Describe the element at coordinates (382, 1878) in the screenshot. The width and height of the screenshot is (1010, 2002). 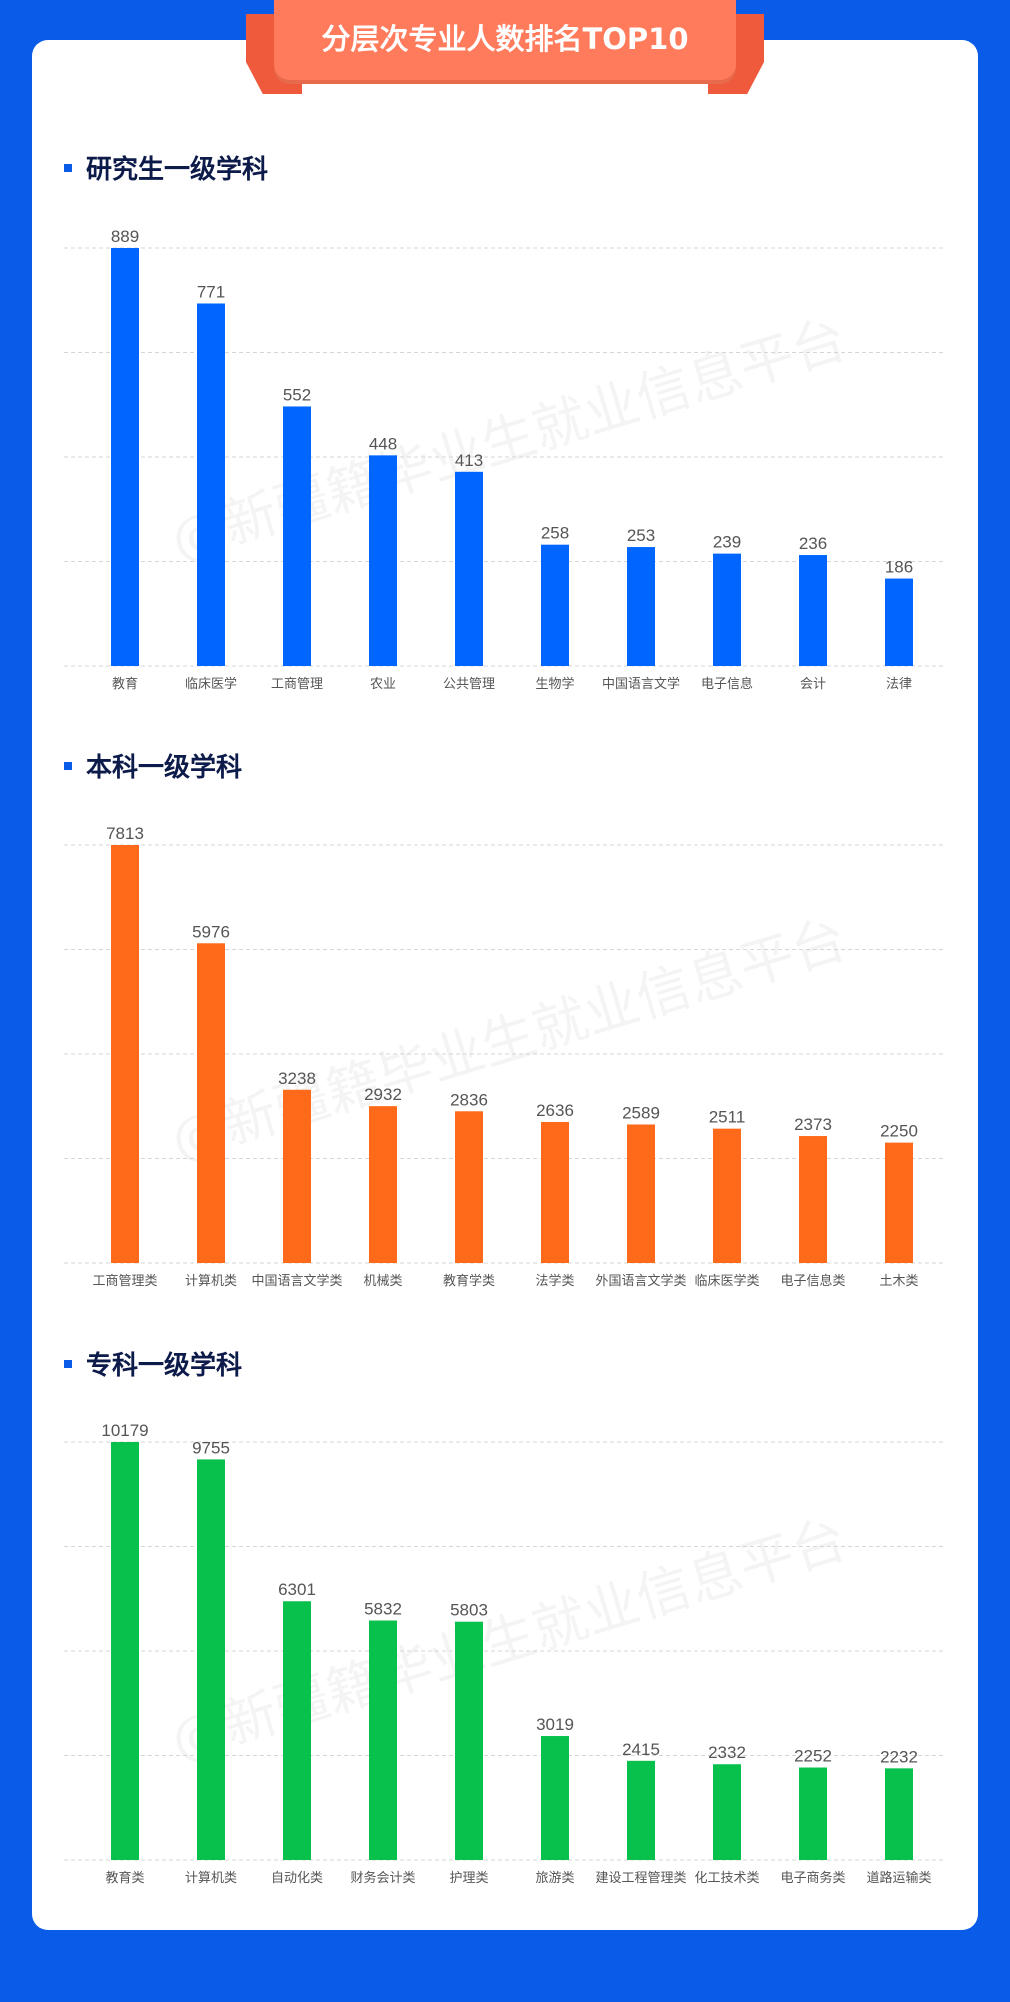
I see `category-label: 财务会计类` at that location.